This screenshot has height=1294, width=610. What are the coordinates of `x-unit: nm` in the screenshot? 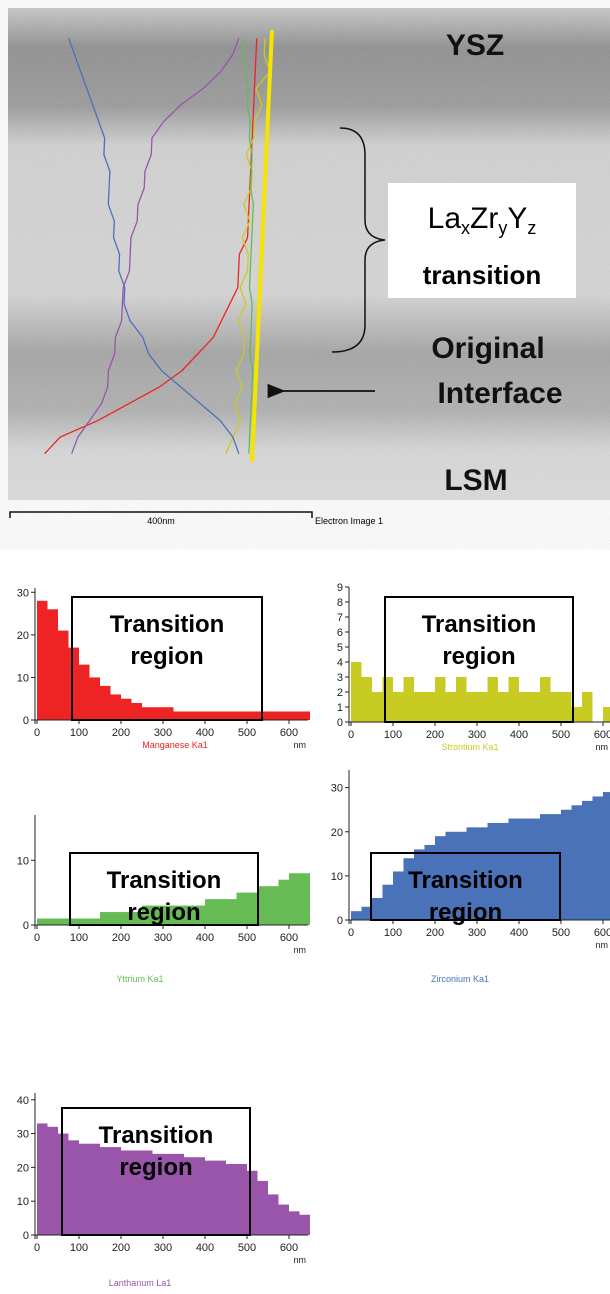 It's located at (299, 1260).